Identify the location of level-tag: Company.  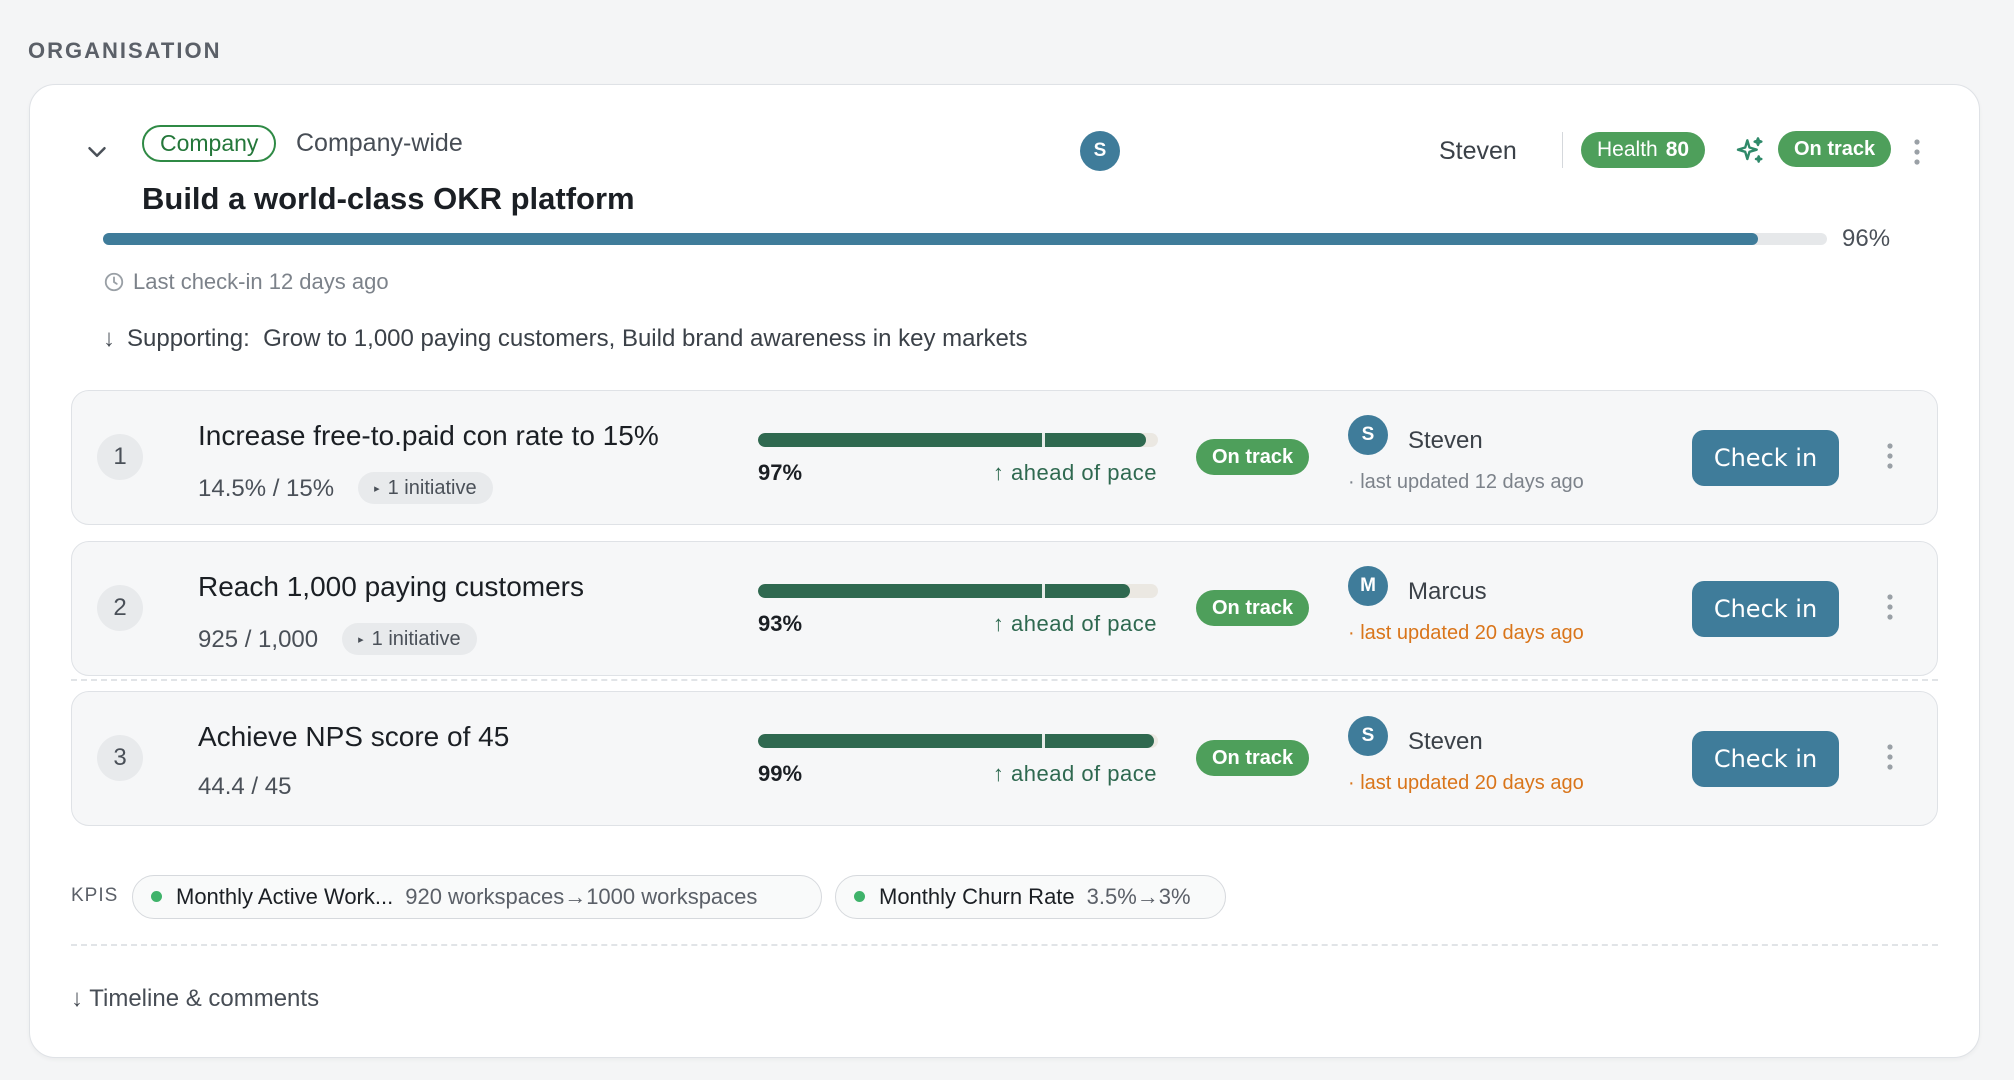
(209, 143).